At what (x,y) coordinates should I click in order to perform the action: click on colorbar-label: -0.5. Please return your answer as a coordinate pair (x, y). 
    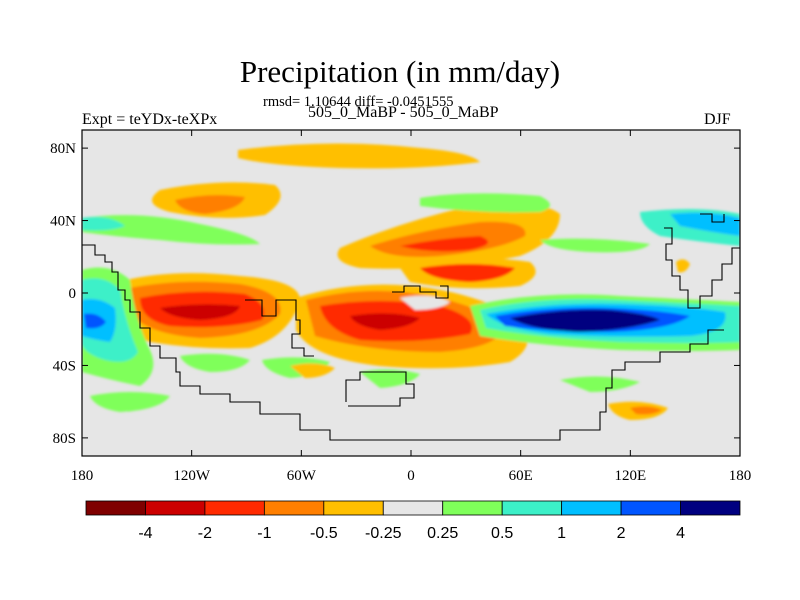
    Looking at the image, I should click on (324, 533).